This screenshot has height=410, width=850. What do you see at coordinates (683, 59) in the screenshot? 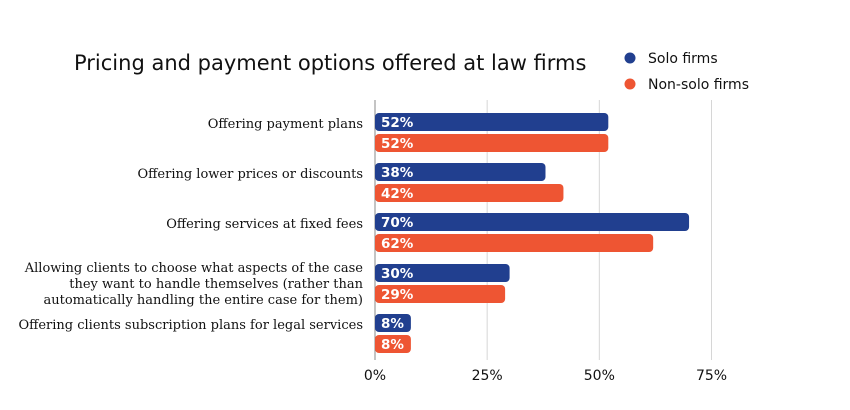
I see `legend-label-solo: Solo firms` at bounding box center [683, 59].